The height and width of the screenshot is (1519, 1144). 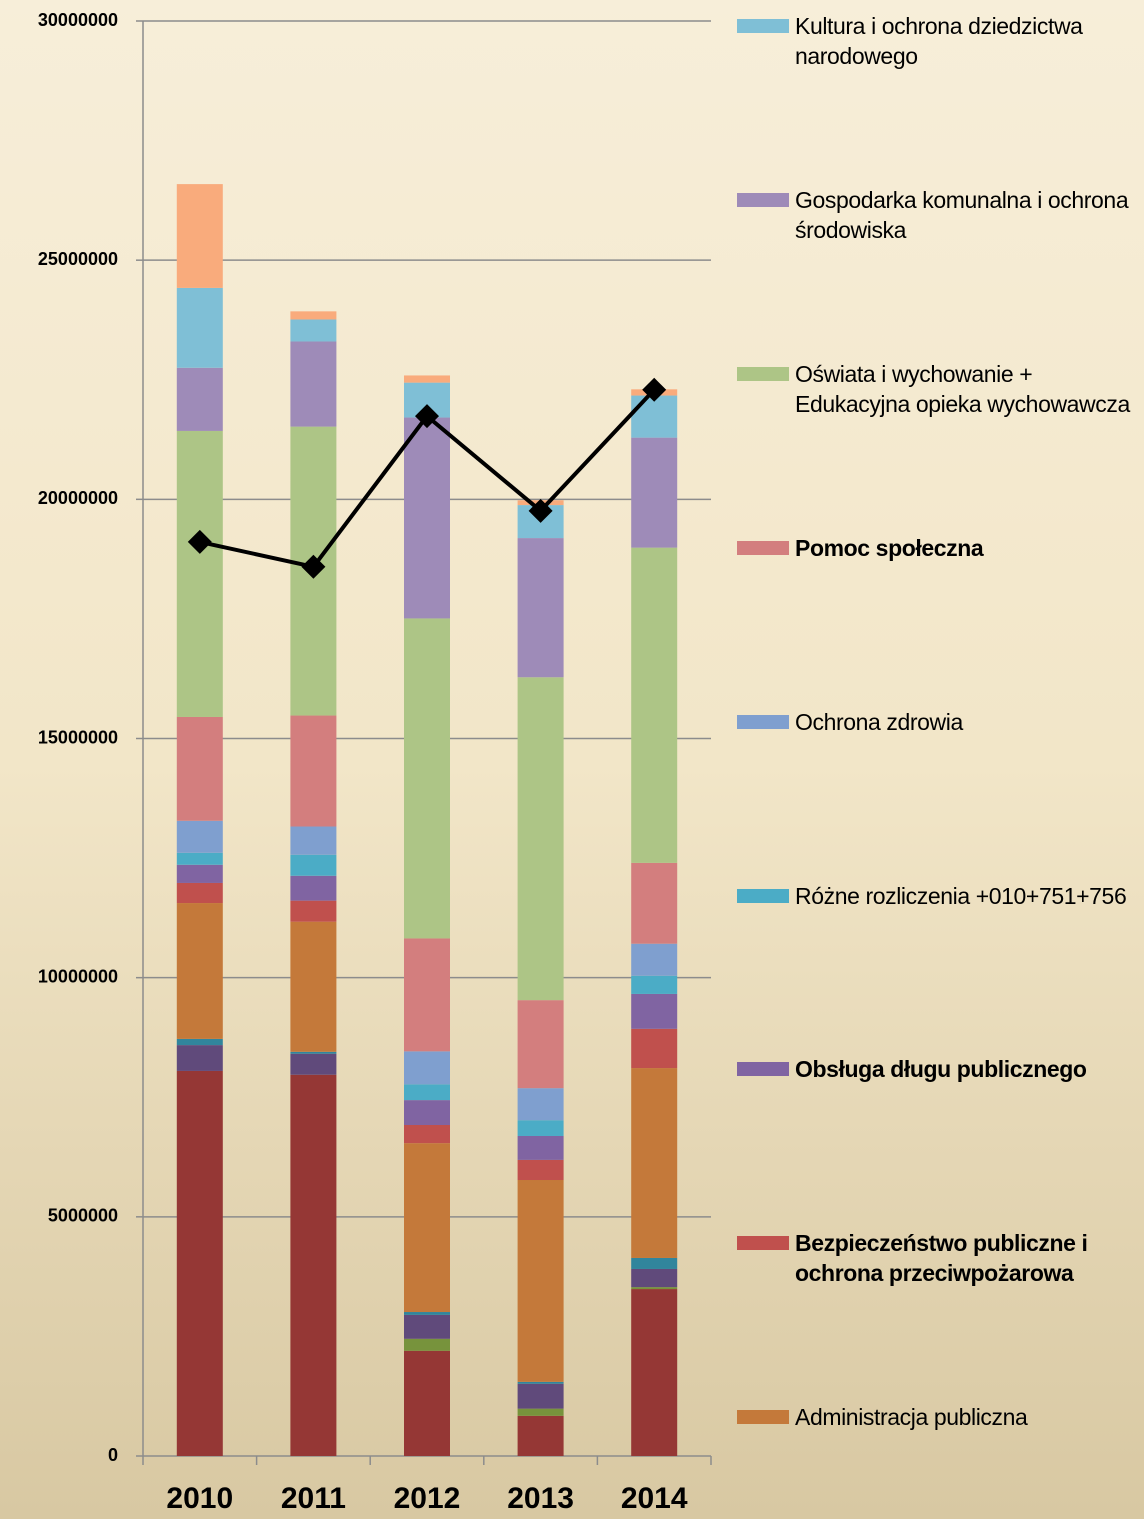 What do you see at coordinates (427, 1498) in the screenshot?
I see `x-tick-label: 2012` at bounding box center [427, 1498].